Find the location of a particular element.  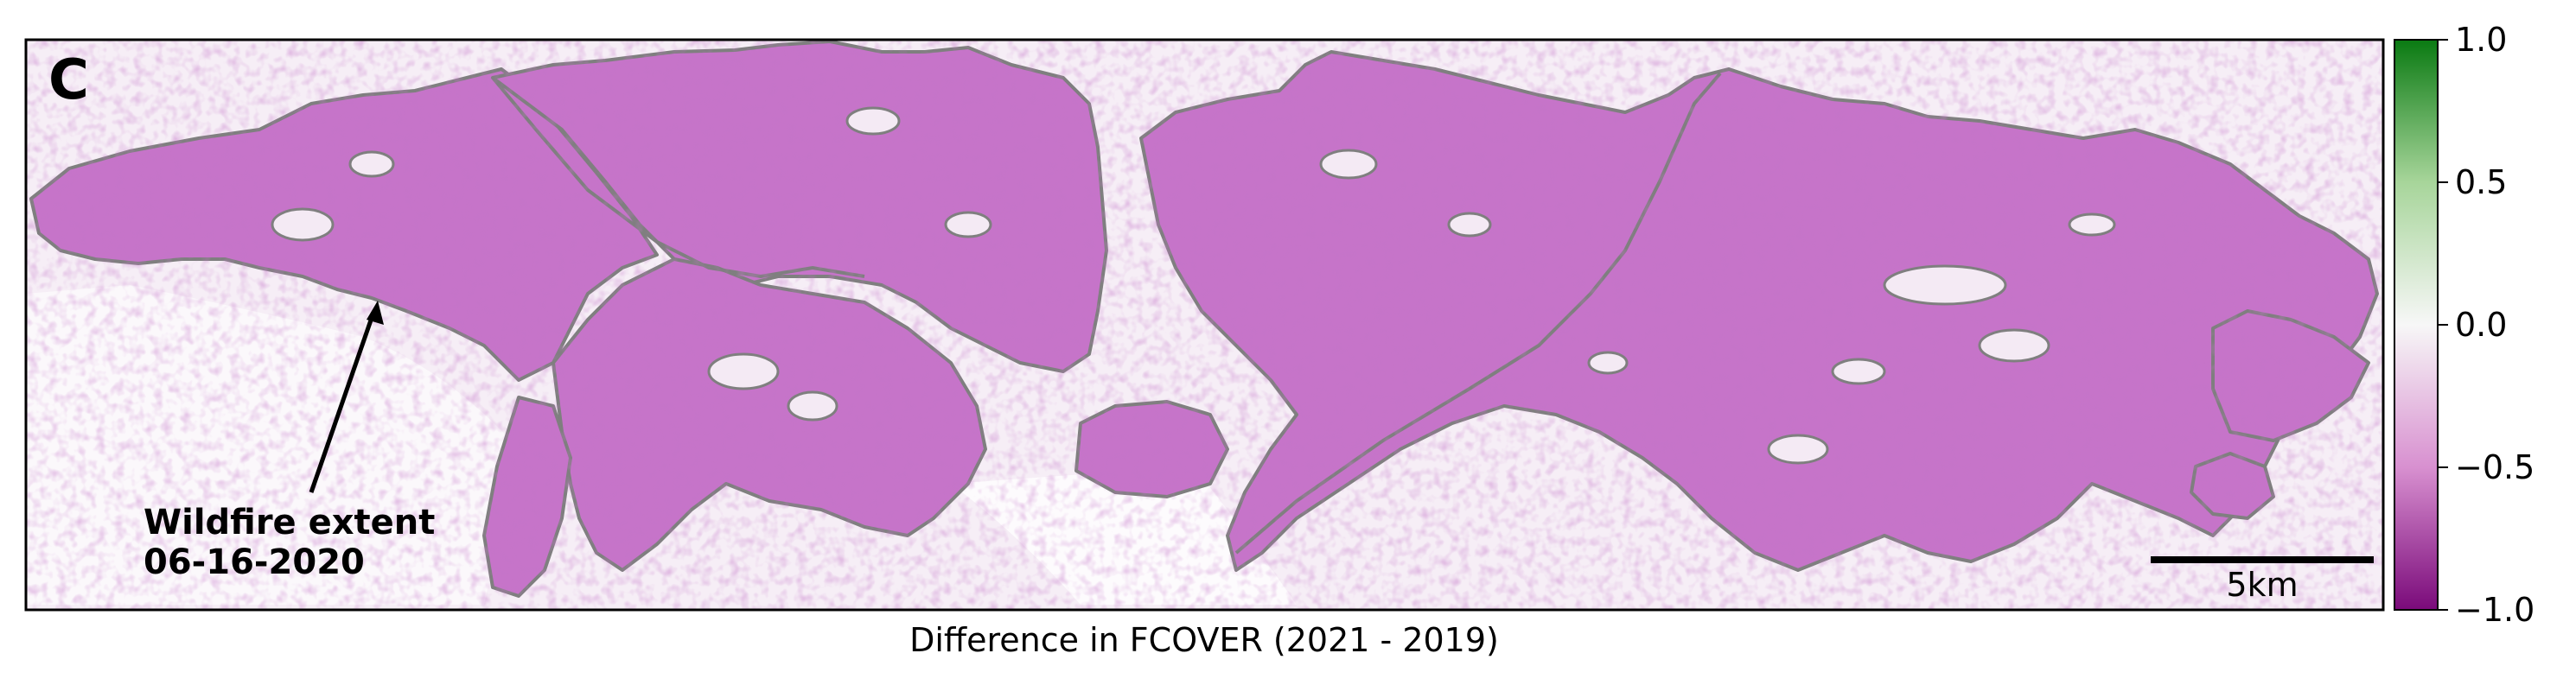

colorbar-tick-label-2: 0.0 is located at coordinates (2481, 325).